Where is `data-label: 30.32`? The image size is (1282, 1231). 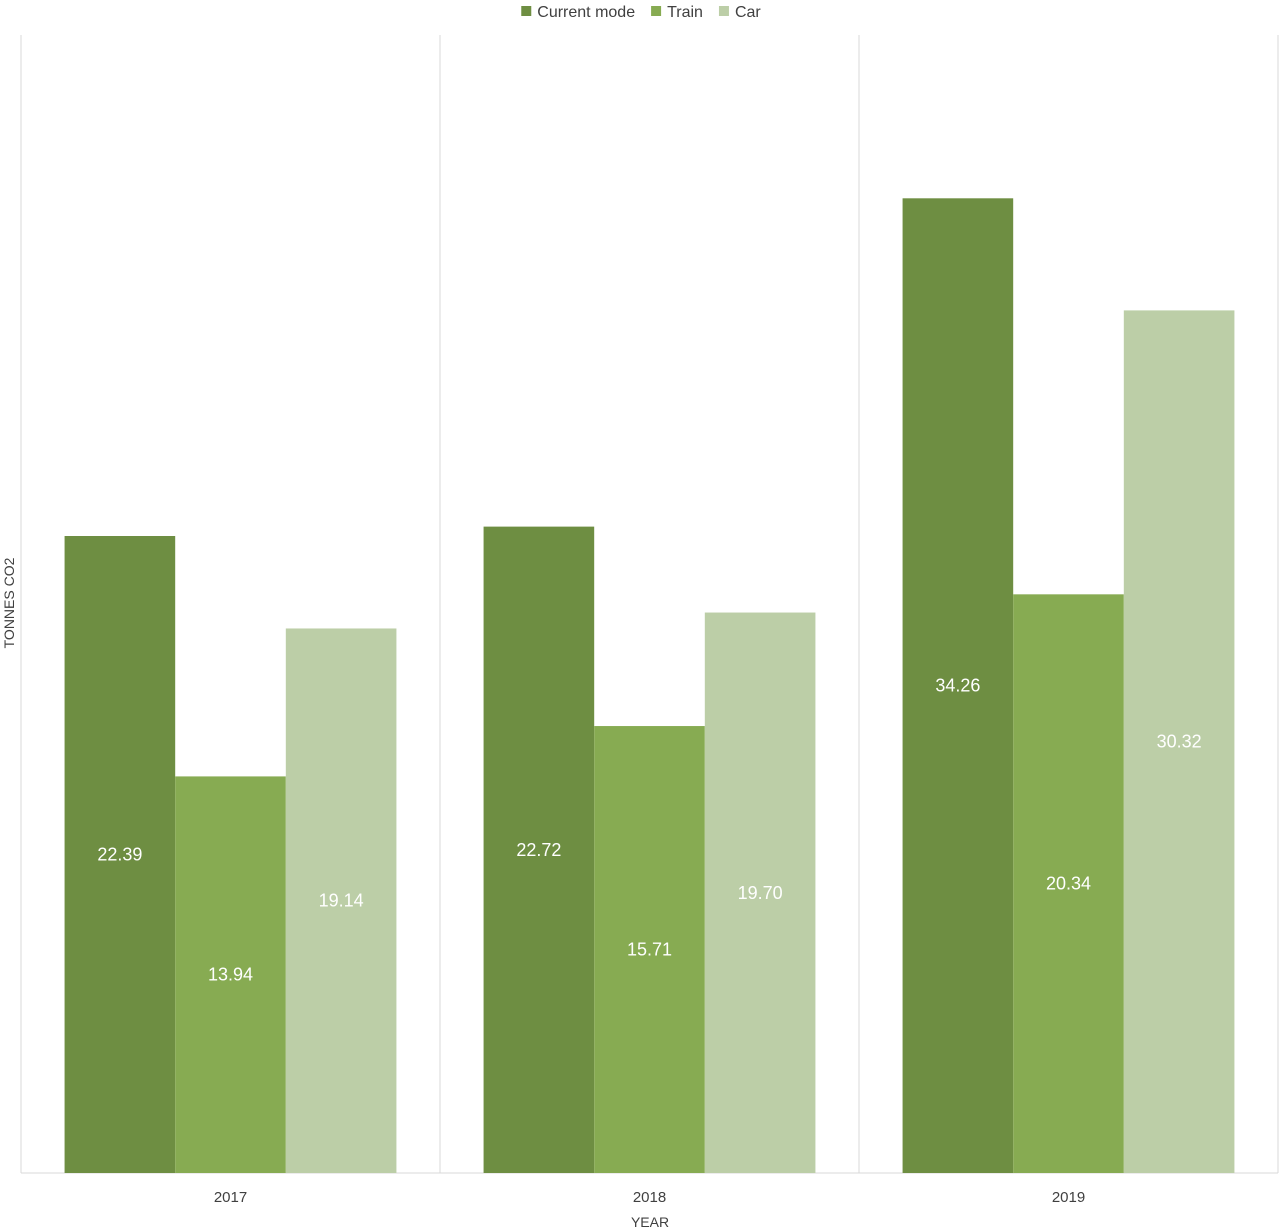 data-label: 30.32 is located at coordinates (1179, 742).